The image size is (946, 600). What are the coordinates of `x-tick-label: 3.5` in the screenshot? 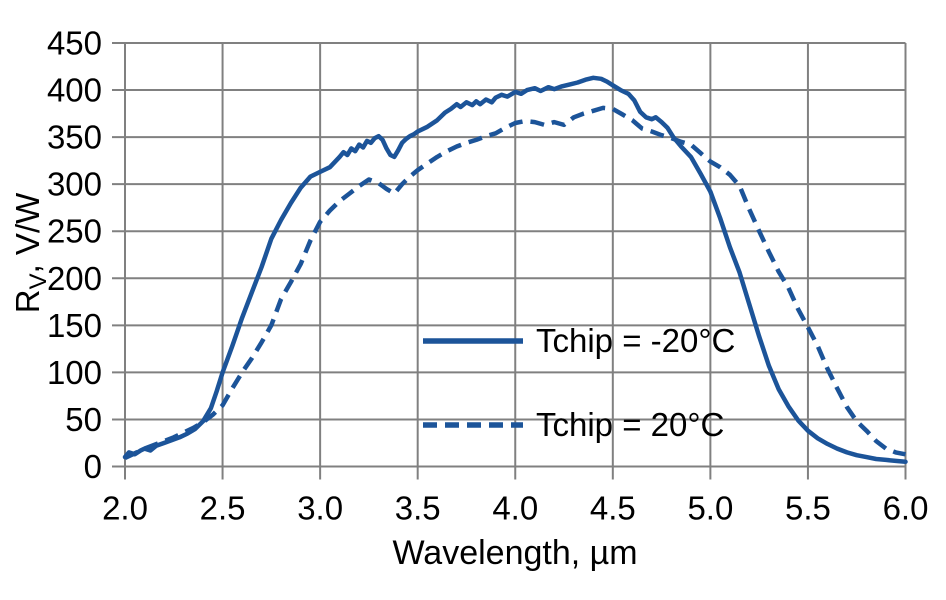 It's located at (418, 508).